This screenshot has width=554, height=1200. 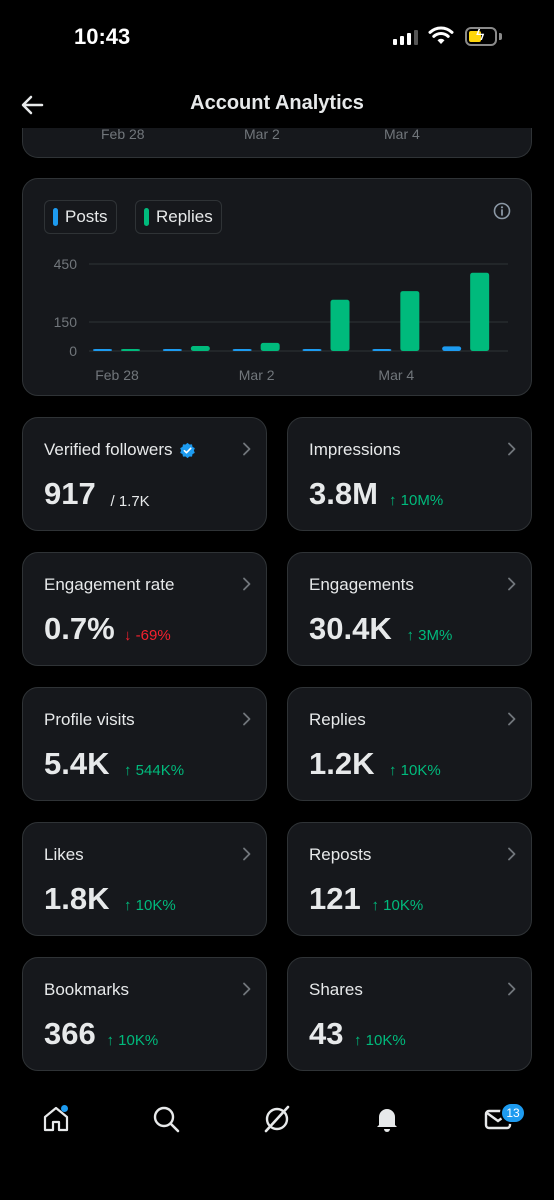 I want to click on stat-delta: ↑ 10M%, so click(x=416, y=500).